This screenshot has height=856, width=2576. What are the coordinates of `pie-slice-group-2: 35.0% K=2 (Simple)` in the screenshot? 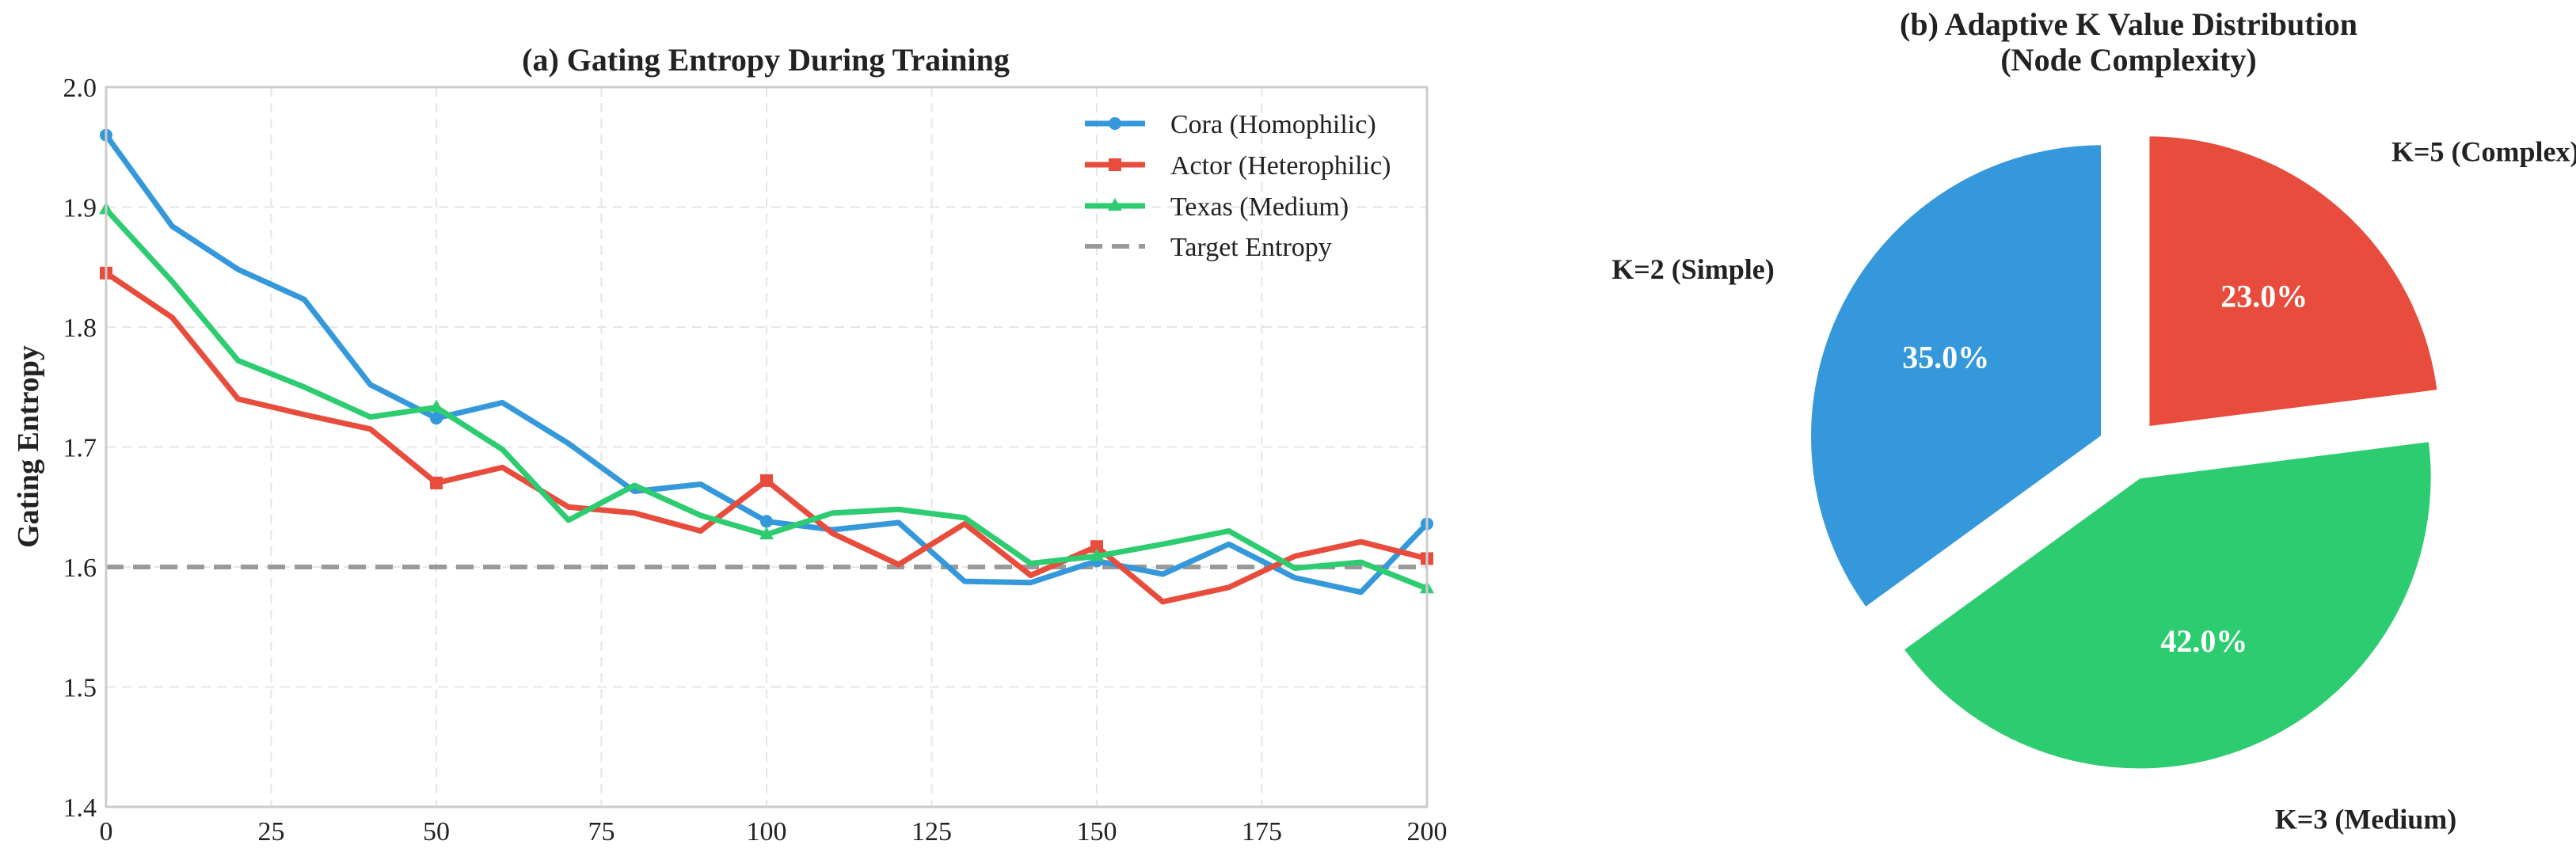 It's located at (1858, 376).